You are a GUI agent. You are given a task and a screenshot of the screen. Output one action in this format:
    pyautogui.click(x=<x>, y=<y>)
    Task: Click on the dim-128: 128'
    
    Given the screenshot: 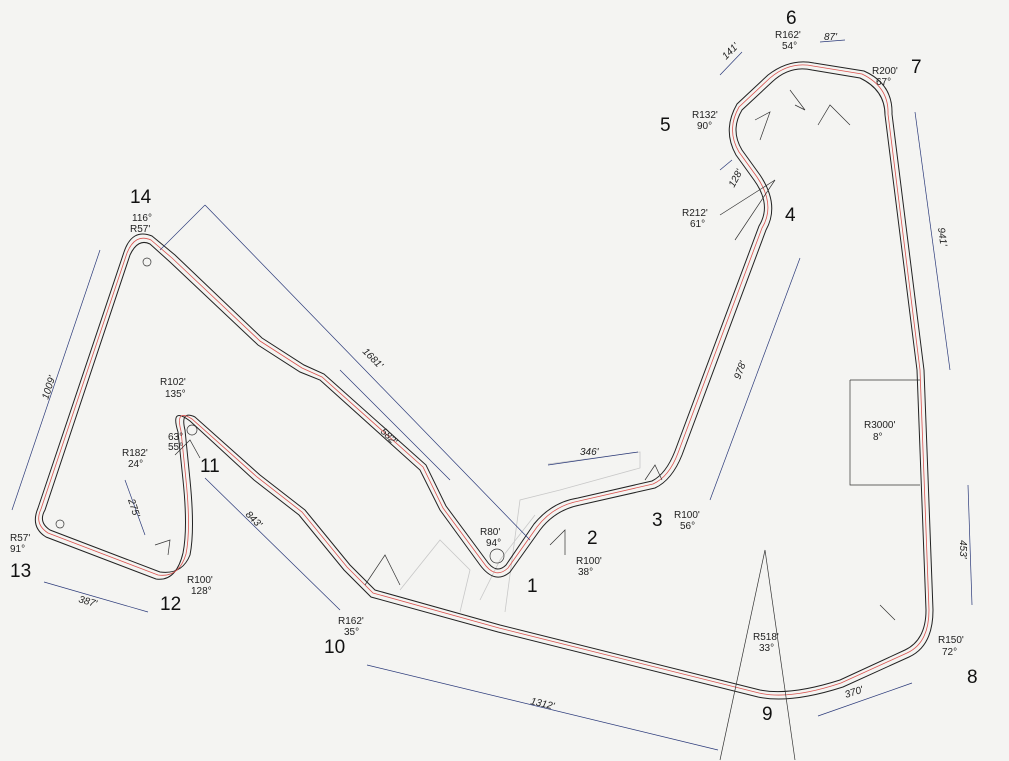 What is the action you would take?
    pyautogui.click(x=736, y=178)
    